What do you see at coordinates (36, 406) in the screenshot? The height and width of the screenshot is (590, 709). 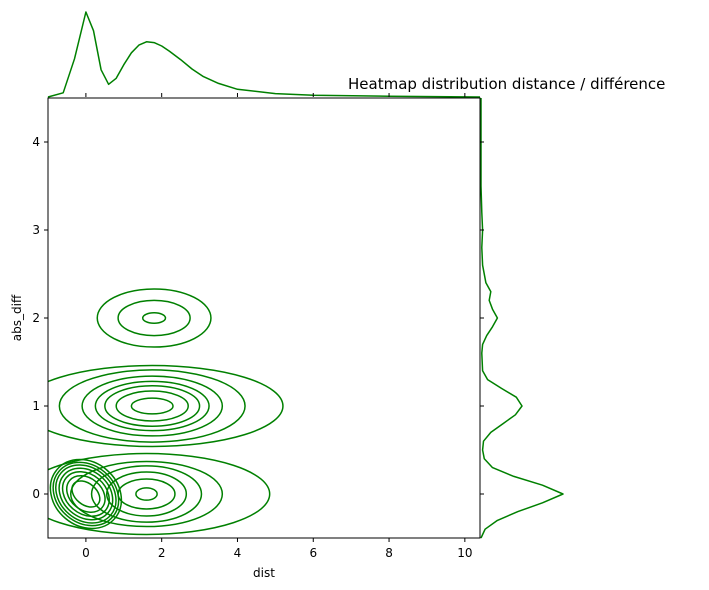 I see `y-tick-label: 1` at bounding box center [36, 406].